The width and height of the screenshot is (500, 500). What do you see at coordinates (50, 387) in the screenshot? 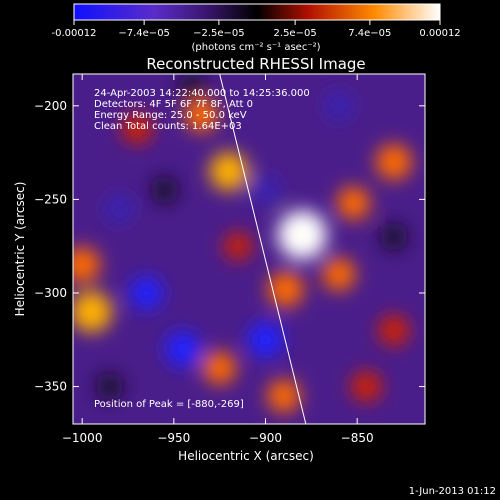
I see `y-tick-label: −350` at bounding box center [50, 387].